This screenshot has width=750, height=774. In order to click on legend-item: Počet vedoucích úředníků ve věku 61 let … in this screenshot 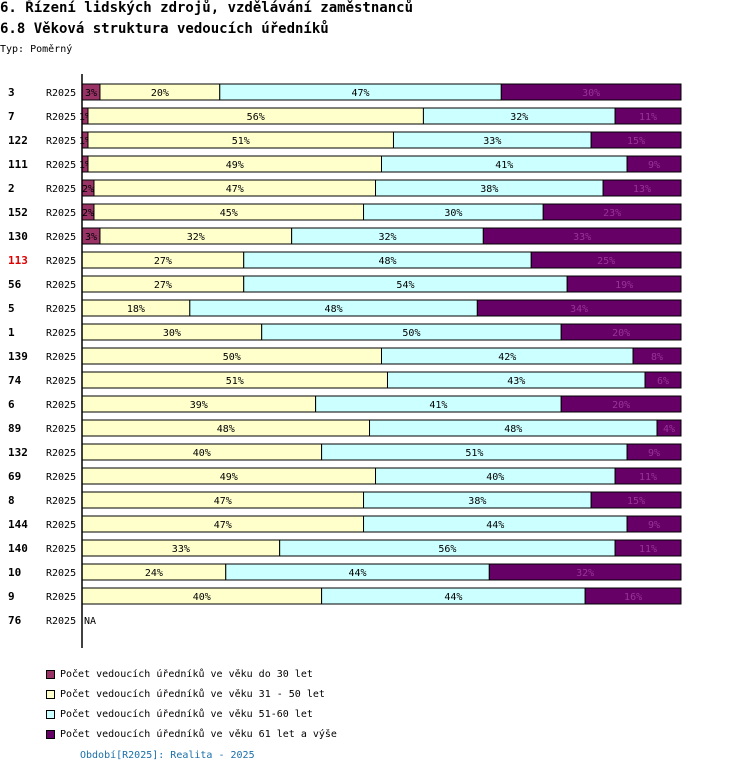, I will do `click(191, 734)`.